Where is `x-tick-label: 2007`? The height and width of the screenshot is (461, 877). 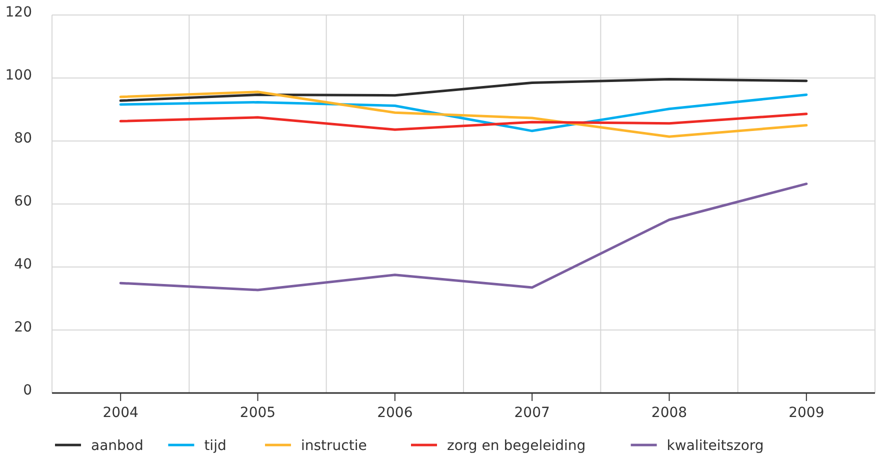
x-tick-label: 2007 is located at coordinates (532, 413).